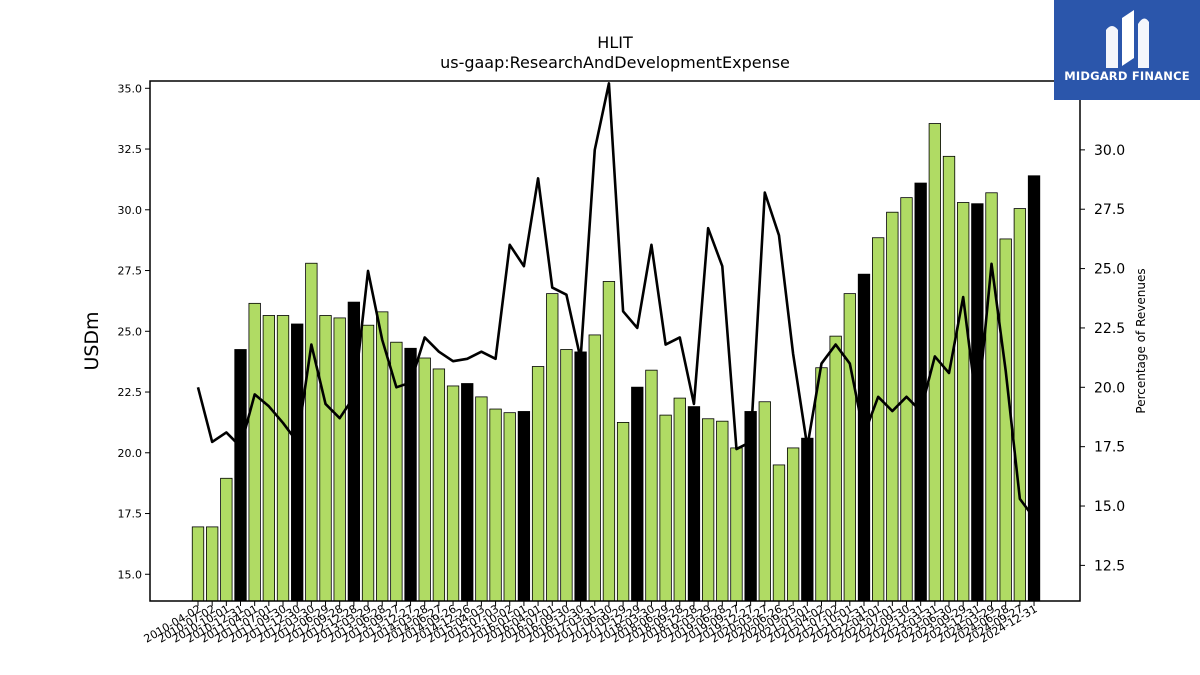 Image resolution: width=1200 pixels, height=675 pixels. Describe the element at coordinates (1109, 507) in the screenshot. I see `y2-tick-label: 15.0` at that location.